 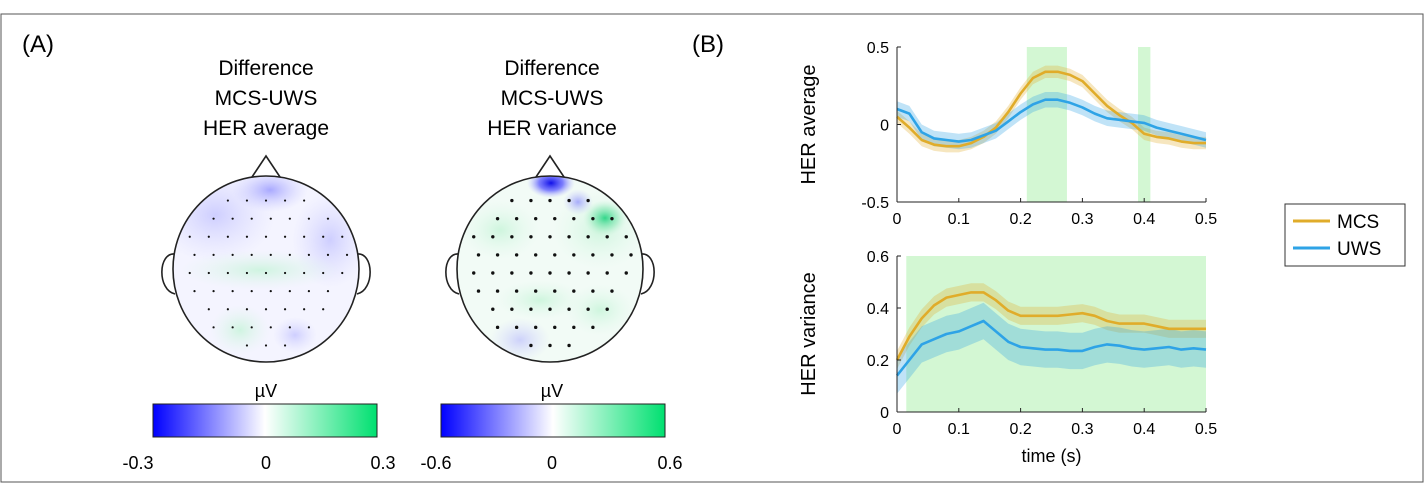 I want to click on colorbar-tick-zero: 0, so click(x=266, y=463).